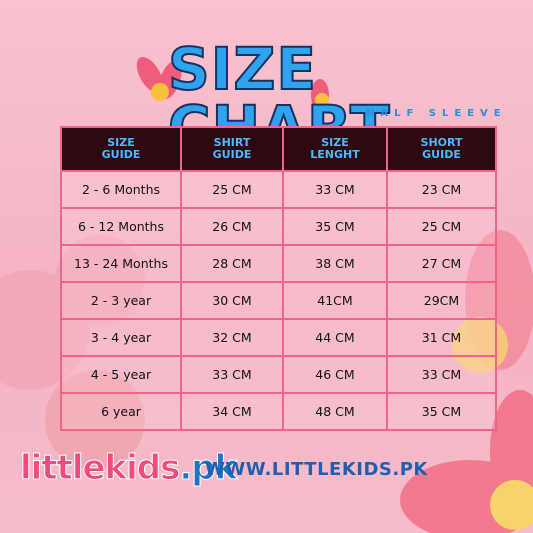 The image size is (533, 533). Describe the element at coordinates (121, 226) in the screenshot. I see `table-cell: 6 - 12 Months` at that location.